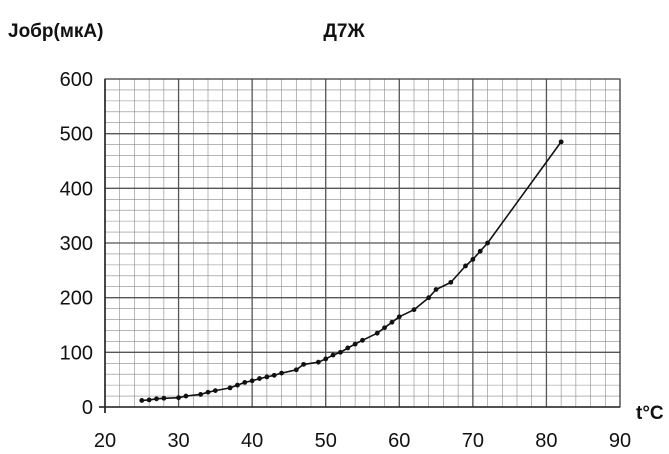  I want to click on x-tick-label: 40, so click(252, 441).